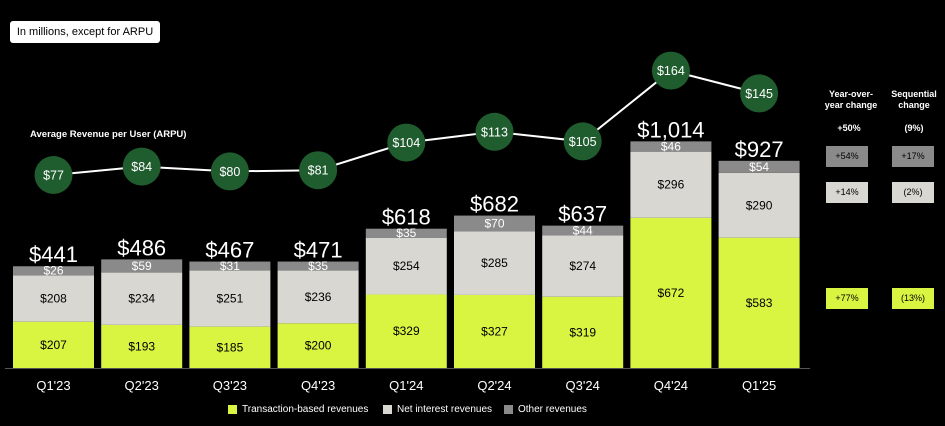  Describe the element at coordinates (318, 250) in the screenshot. I see `total-label-3: $471` at that location.